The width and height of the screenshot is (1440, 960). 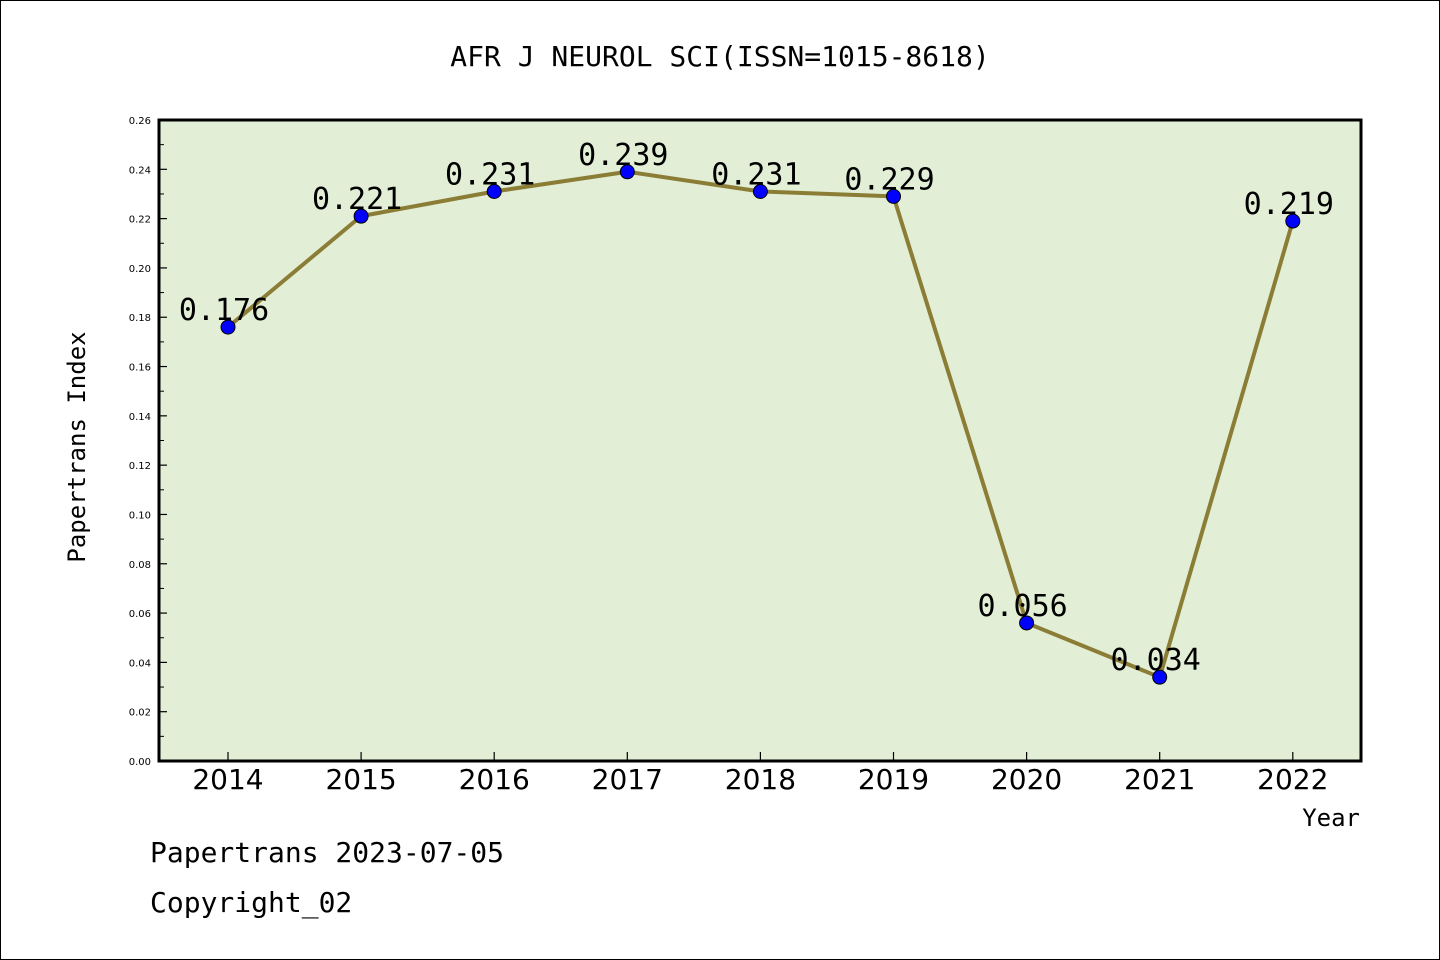 What do you see at coordinates (1022, 606) in the screenshot?
I see `data-label: 0.056` at bounding box center [1022, 606].